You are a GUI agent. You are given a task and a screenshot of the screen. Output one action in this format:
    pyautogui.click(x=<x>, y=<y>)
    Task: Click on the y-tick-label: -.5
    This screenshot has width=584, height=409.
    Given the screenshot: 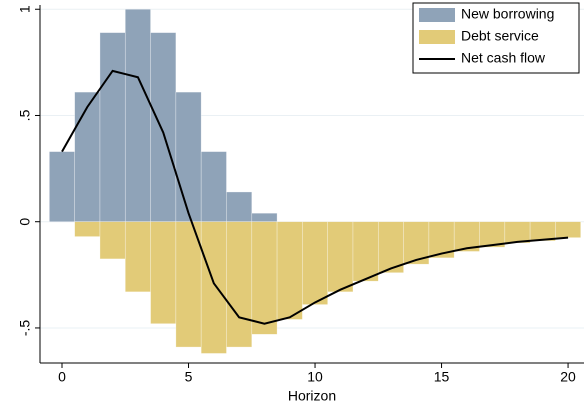 What is the action you would take?
    pyautogui.click(x=25, y=328)
    